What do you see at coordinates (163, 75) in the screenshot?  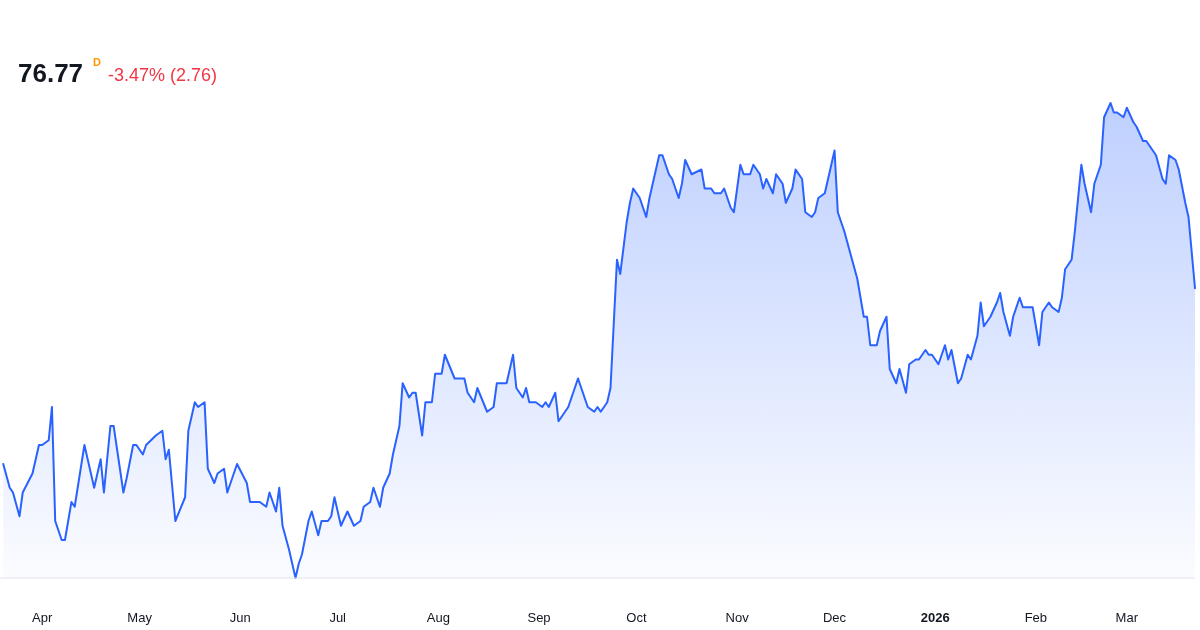 I see `chart-subtitle: -3.47% (2.76)` at bounding box center [163, 75].